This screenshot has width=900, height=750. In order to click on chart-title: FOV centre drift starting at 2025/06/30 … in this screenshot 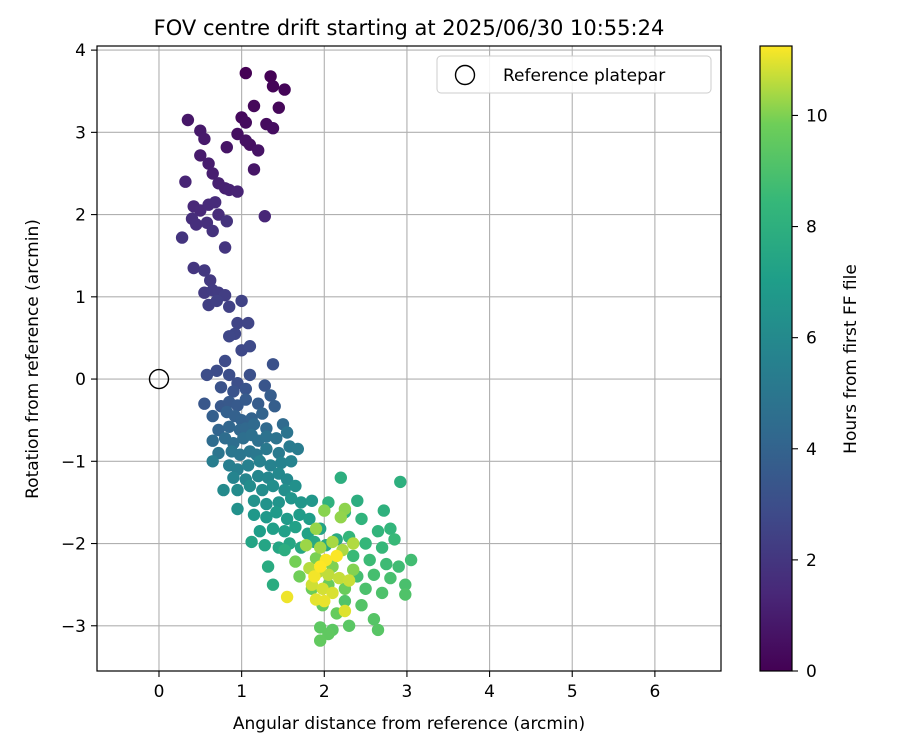, I will do `click(409, 28)`.